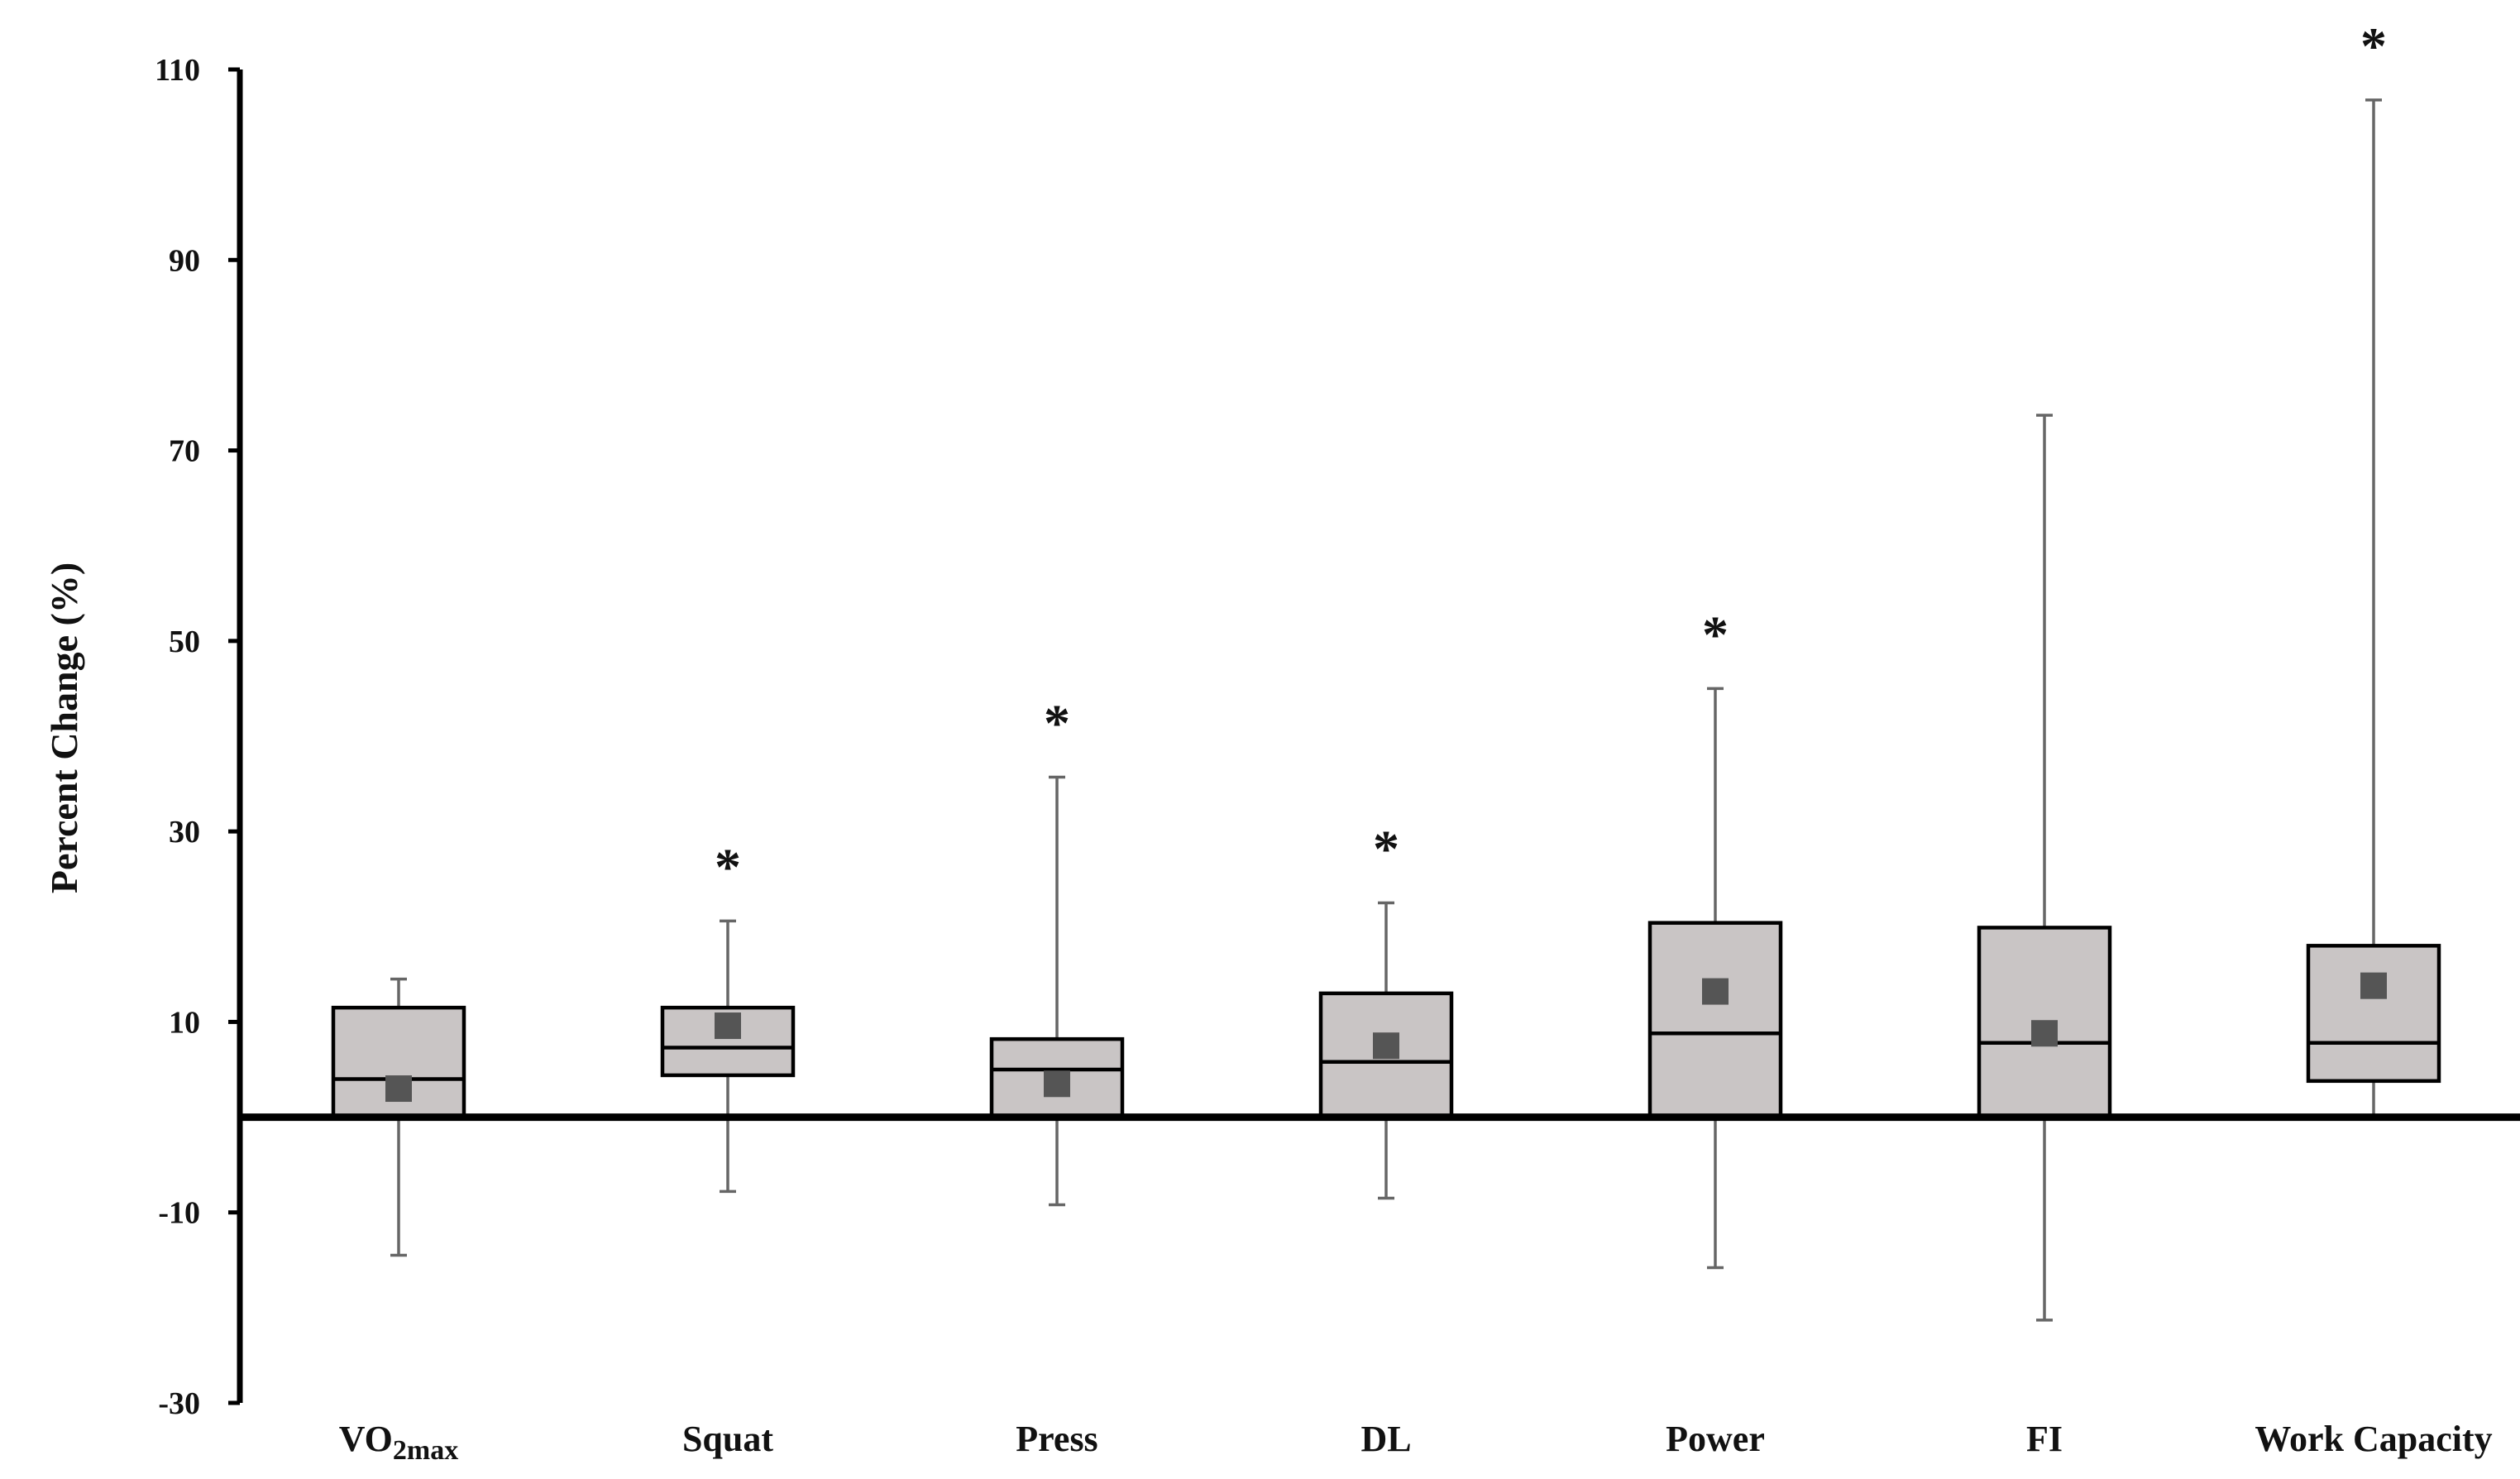 This screenshot has height=1479, width=2520. What do you see at coordinates (179, 1213) in the screenshot?
I see `y-tick-label: -10` at bounding box center [179, 1213].